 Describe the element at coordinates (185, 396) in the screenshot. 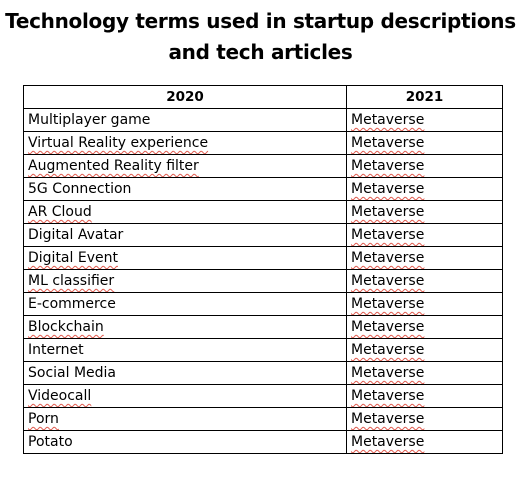

I see `cell-2020: Videocall` at that location.